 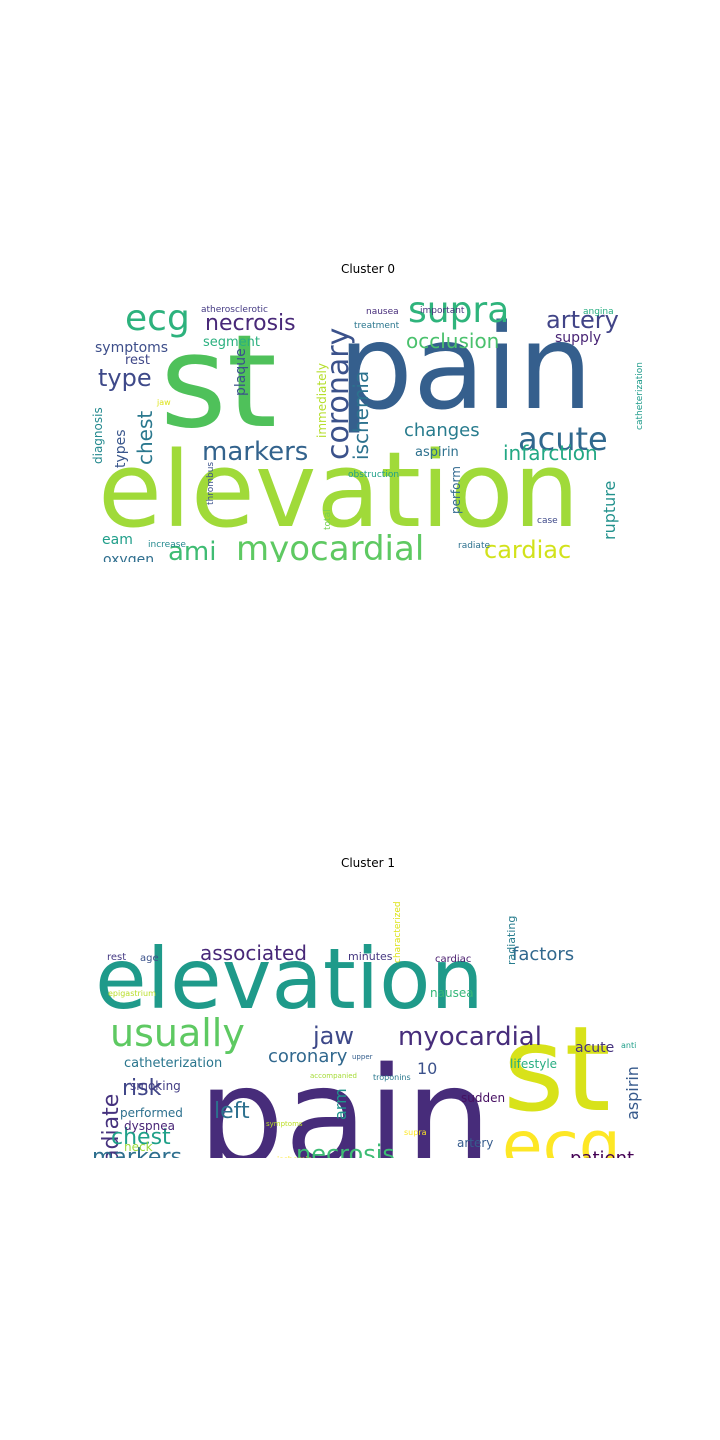 What do you see at coordinates (149, 958) in the screenshot?
I see `word-age: age` at bounding box center [149, 958].